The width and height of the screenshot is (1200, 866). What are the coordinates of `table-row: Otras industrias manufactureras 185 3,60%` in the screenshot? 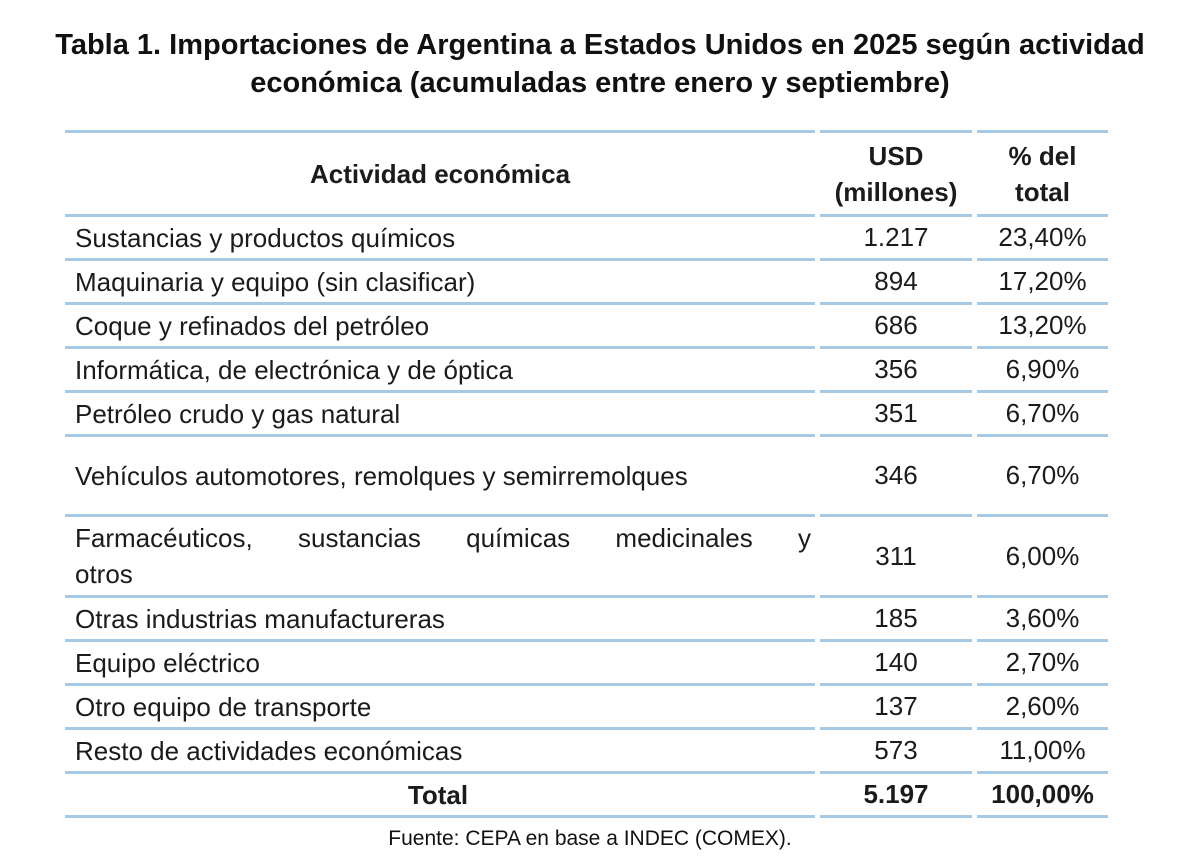 It's located at (586, 620).